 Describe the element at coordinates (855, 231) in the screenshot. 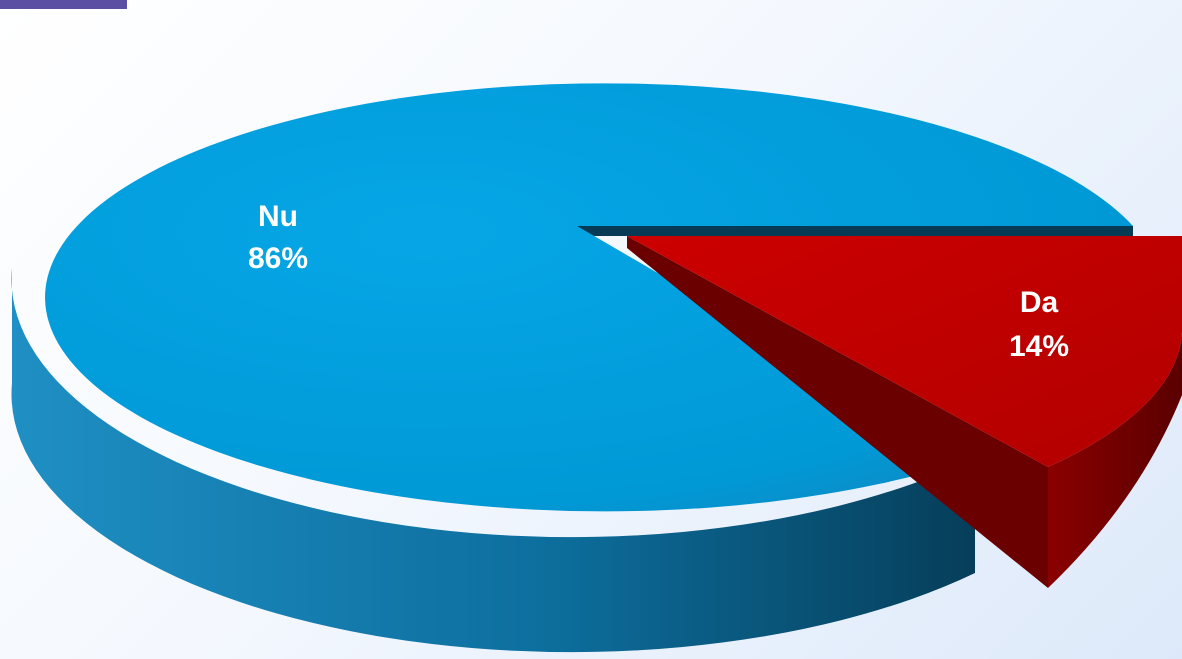

I see `pie-slice-nu-cut-edge` at that location.